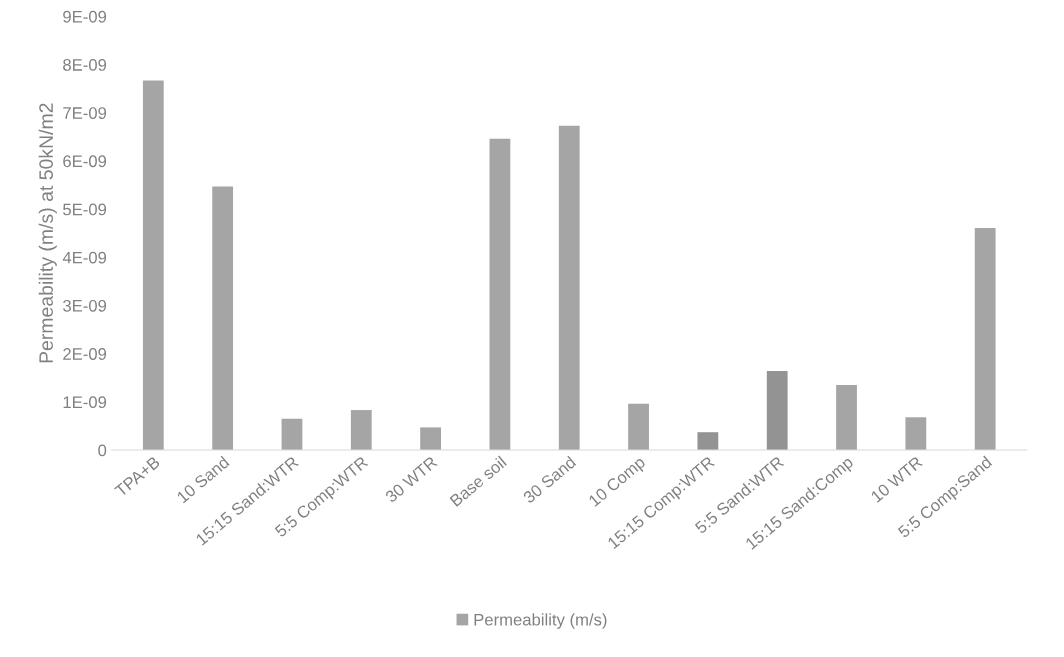 The image size is (1064, 657). Describe the element at coordinates (85, 354) in the screenshot. I see `y-tick-label: 2E-09` at that location.